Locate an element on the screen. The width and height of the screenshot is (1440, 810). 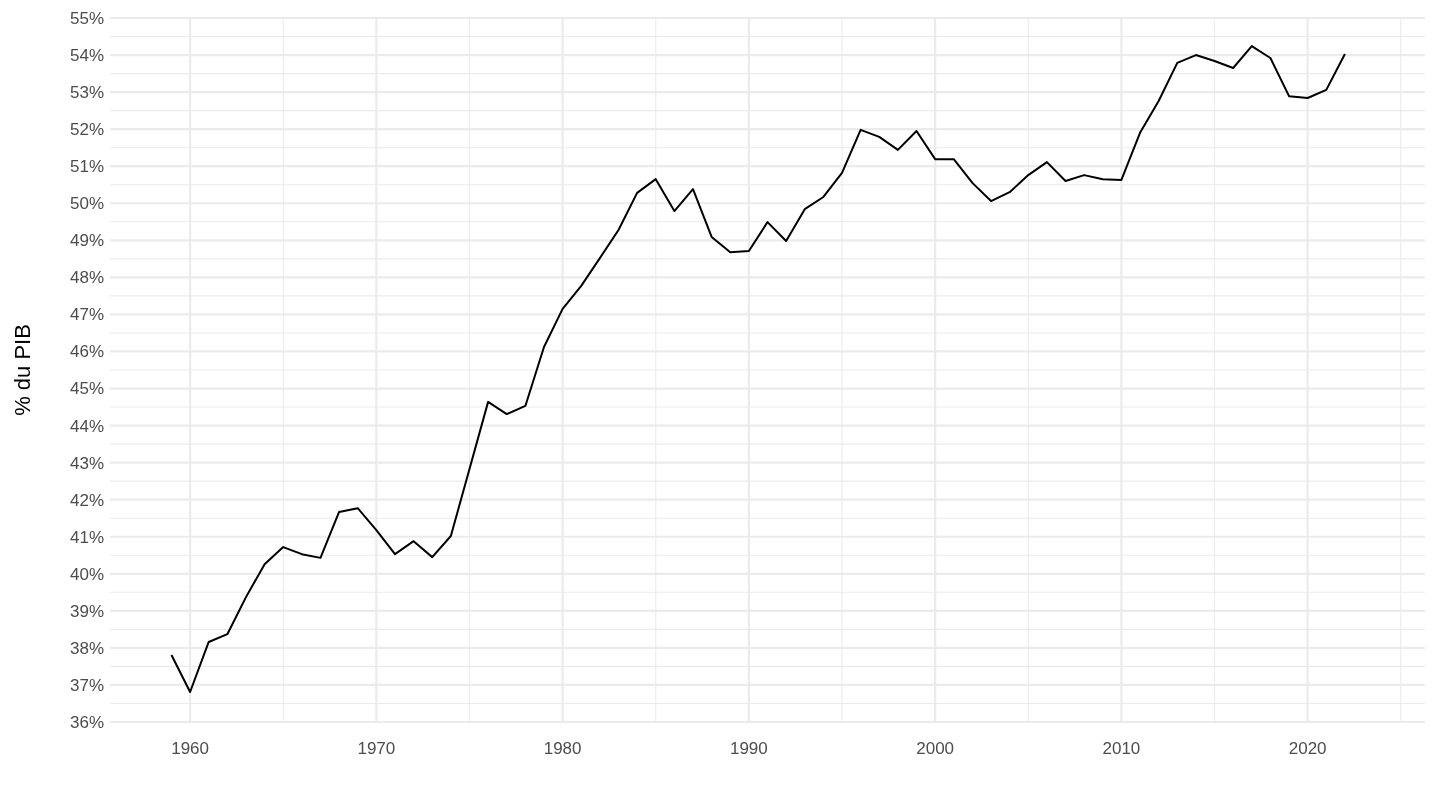
y-tick-label: 47% is located at coordinates (86, 315).